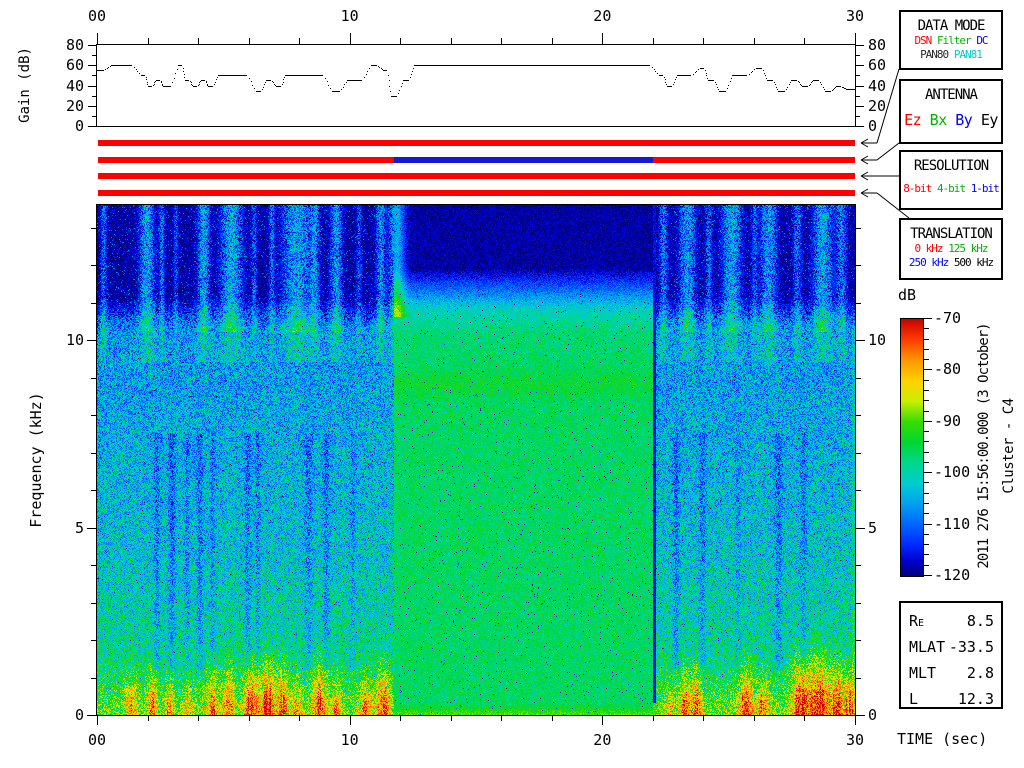 The width and height of the screenshot is (1024, 768). I want to click on gain-y-tick-label: 40, so click(74, 86).